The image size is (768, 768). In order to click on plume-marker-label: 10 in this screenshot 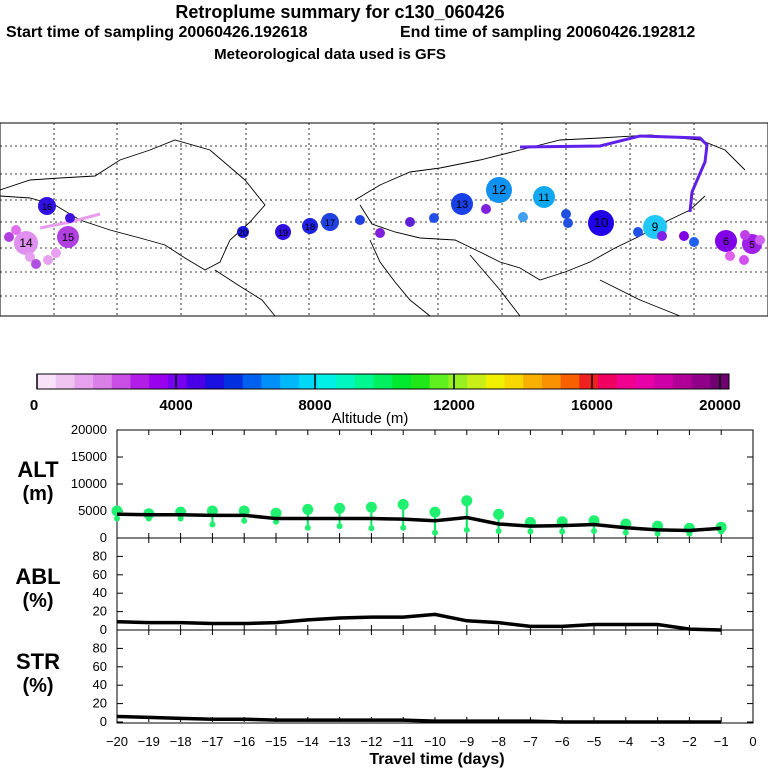, I will do `click(601, 222)`.